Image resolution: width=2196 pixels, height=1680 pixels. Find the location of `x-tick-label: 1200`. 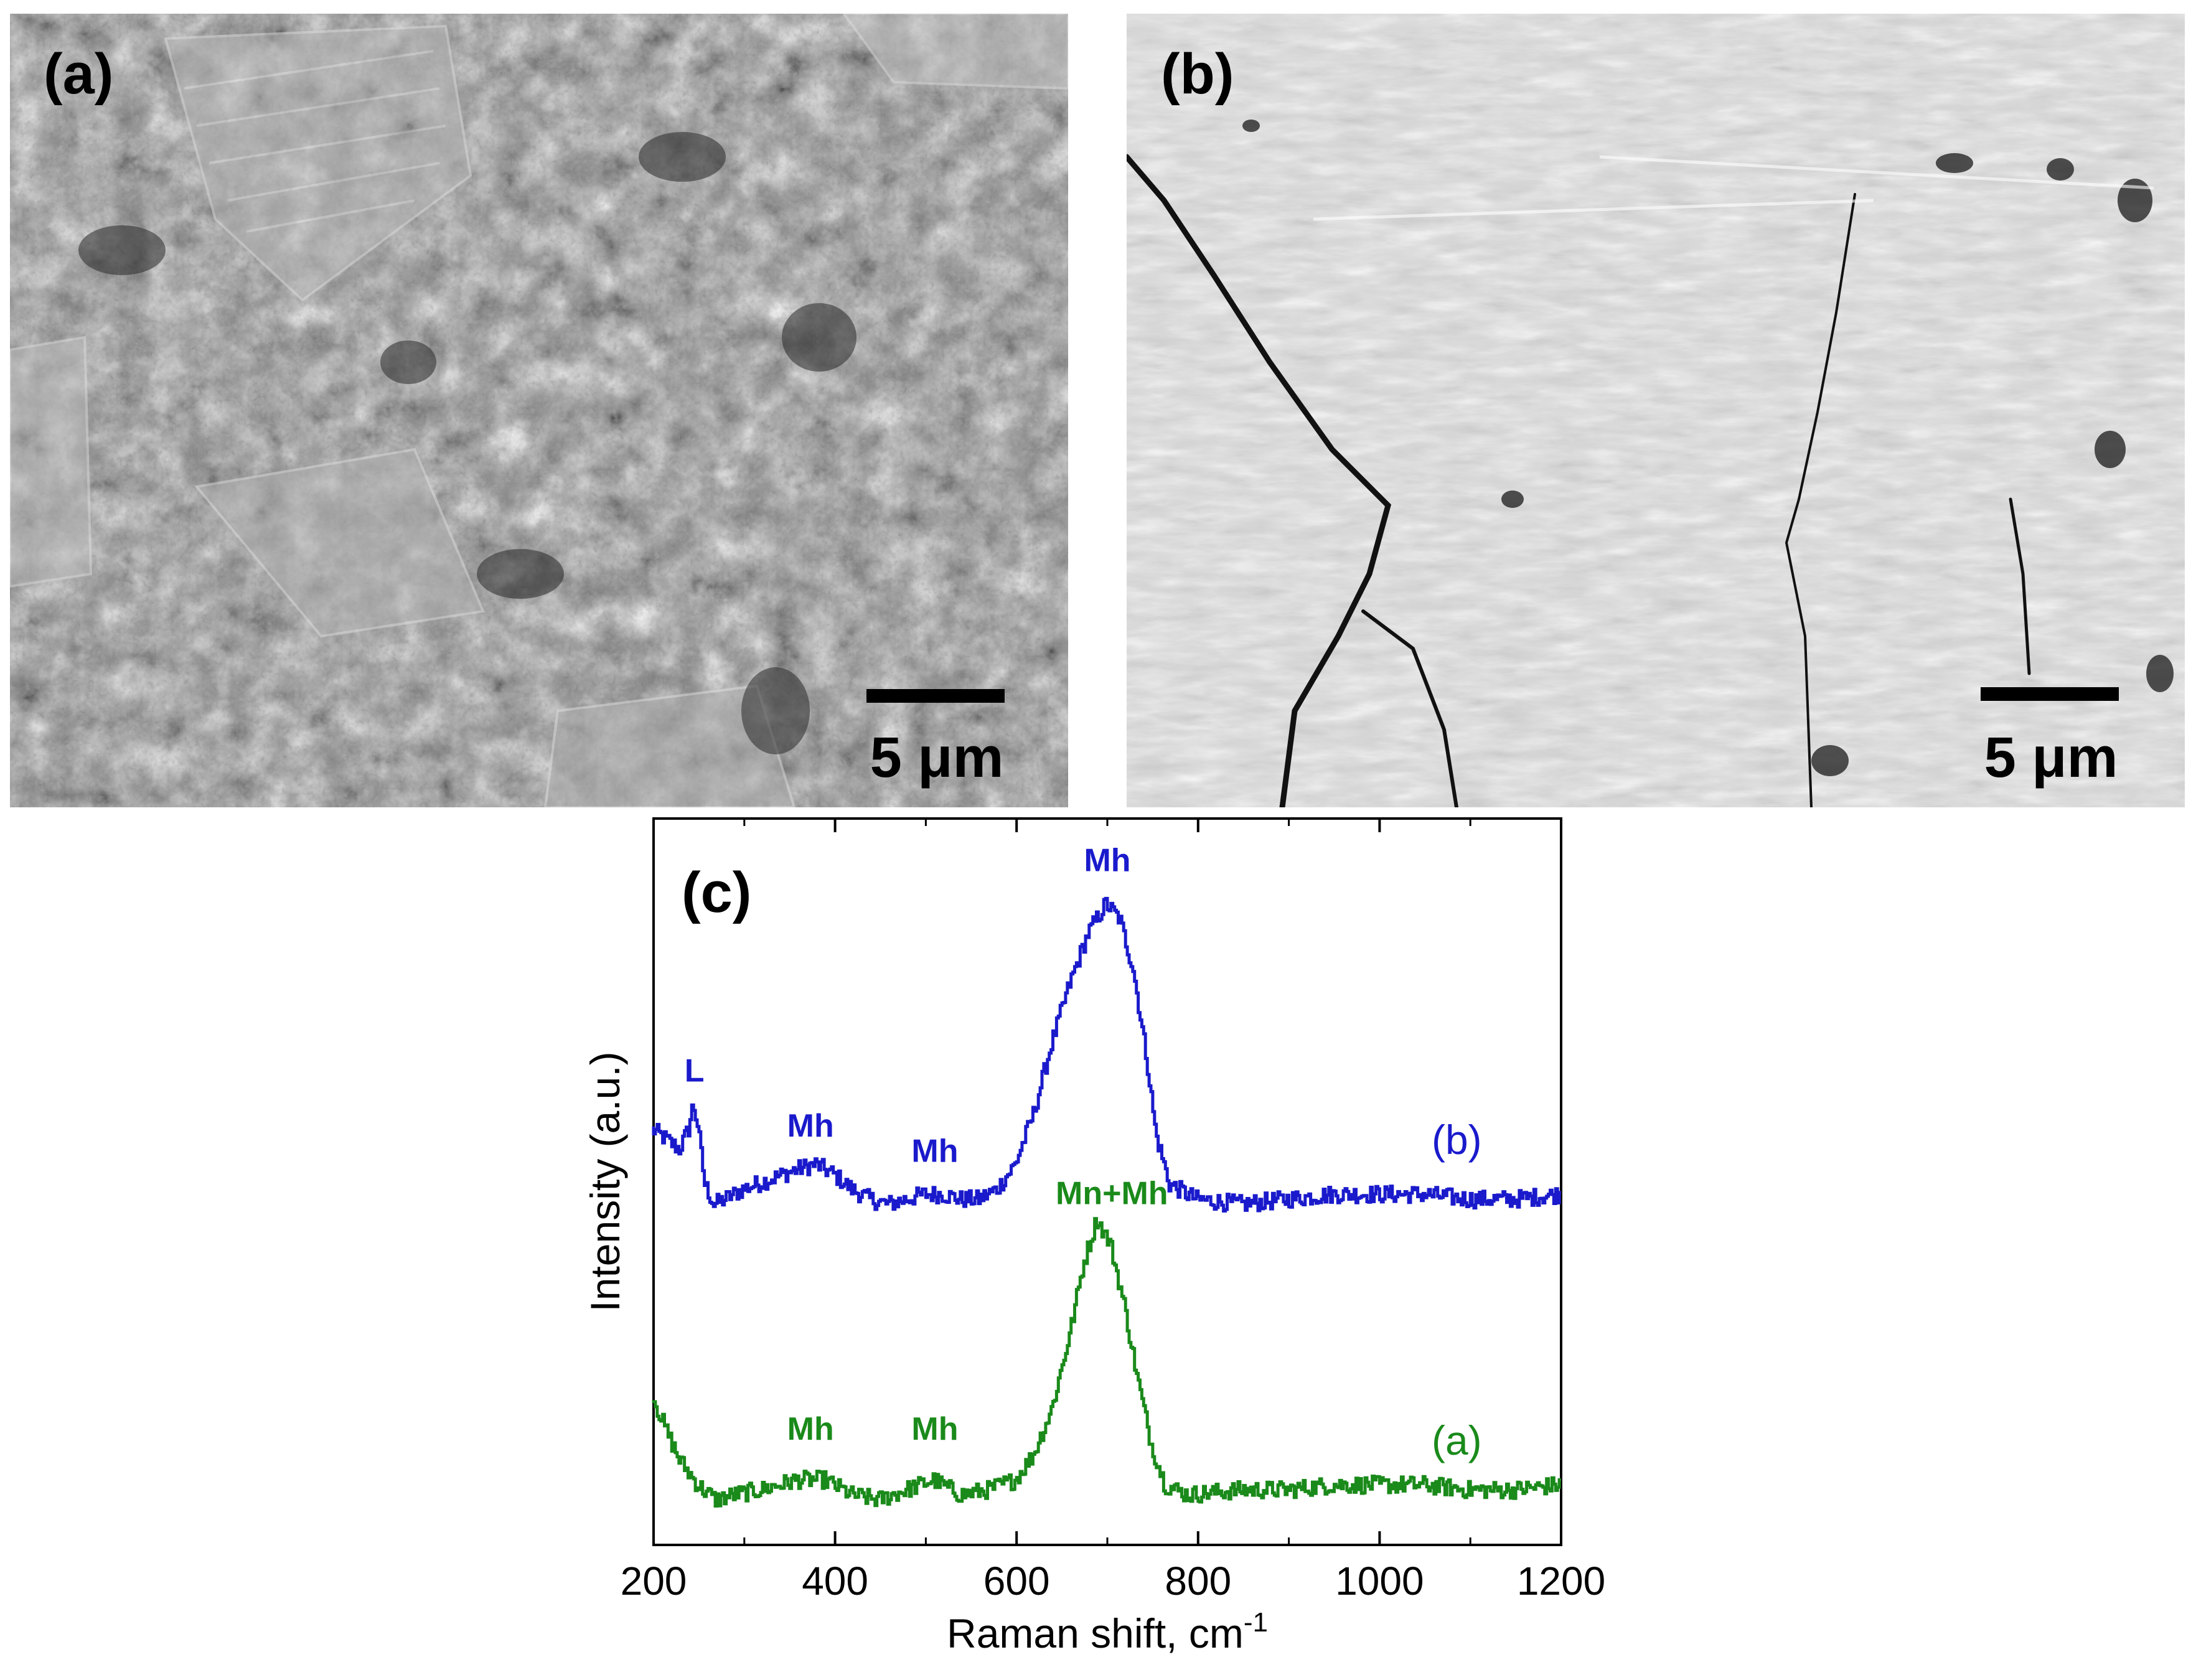

x-tick-label: 1200 is located at coordinates (1561, 1581).